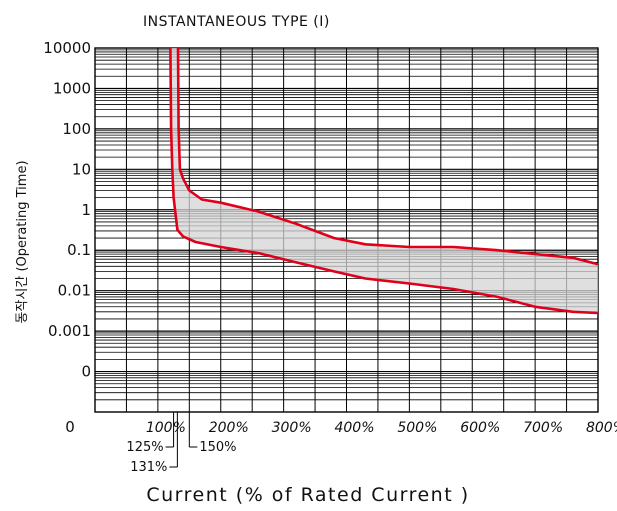 This screenshot has width=617, height=511. I want to click on marker-label: 150%, so click(217, 447).